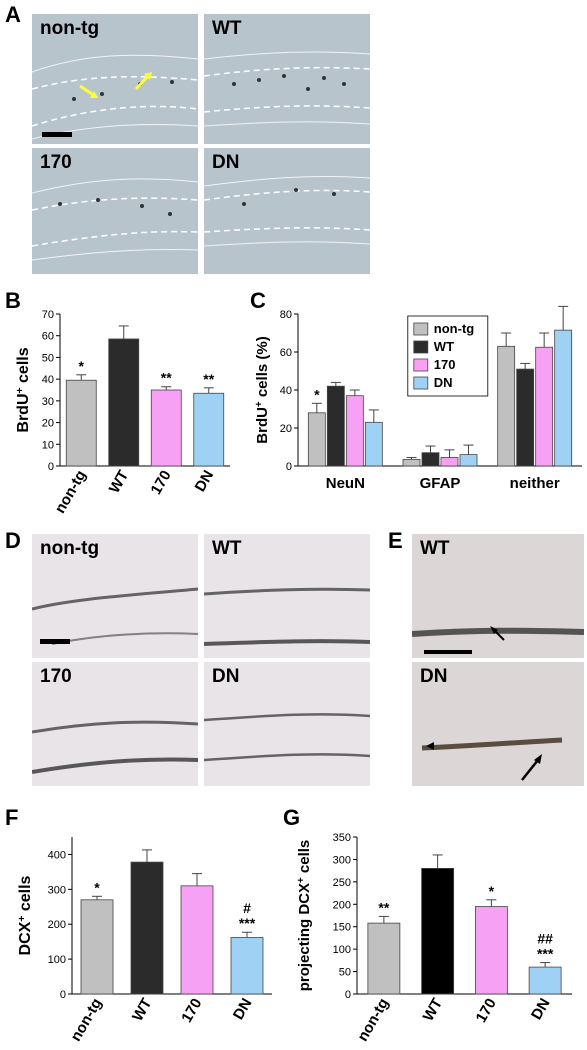 This screenshot has width=587, height=1050. What do you see at coordinates (443, 382) in the screenshot?
I see `legend-label: DN` at bounding box center [443, 382].